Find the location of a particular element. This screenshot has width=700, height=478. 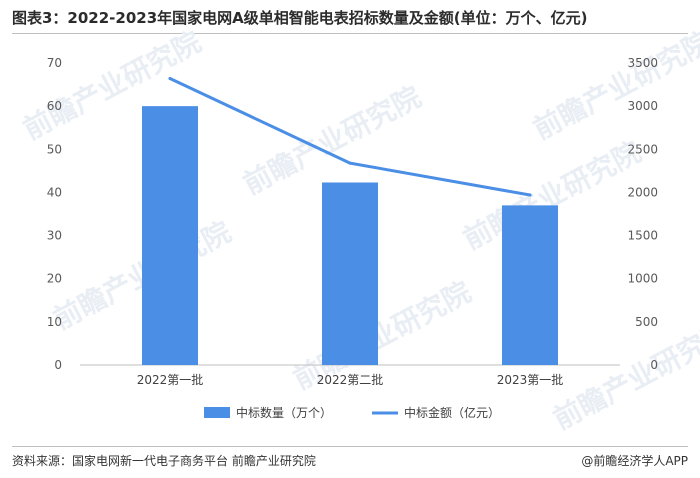

y-right-tick-label: 1500 is located at coordinates (642, 236).